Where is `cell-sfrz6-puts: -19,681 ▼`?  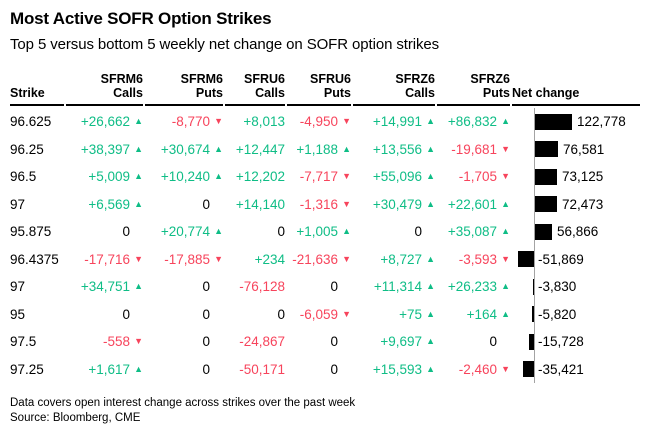
cell-sfrz6-puts: -19,681 ▼ is located at coordinates (473, 150).